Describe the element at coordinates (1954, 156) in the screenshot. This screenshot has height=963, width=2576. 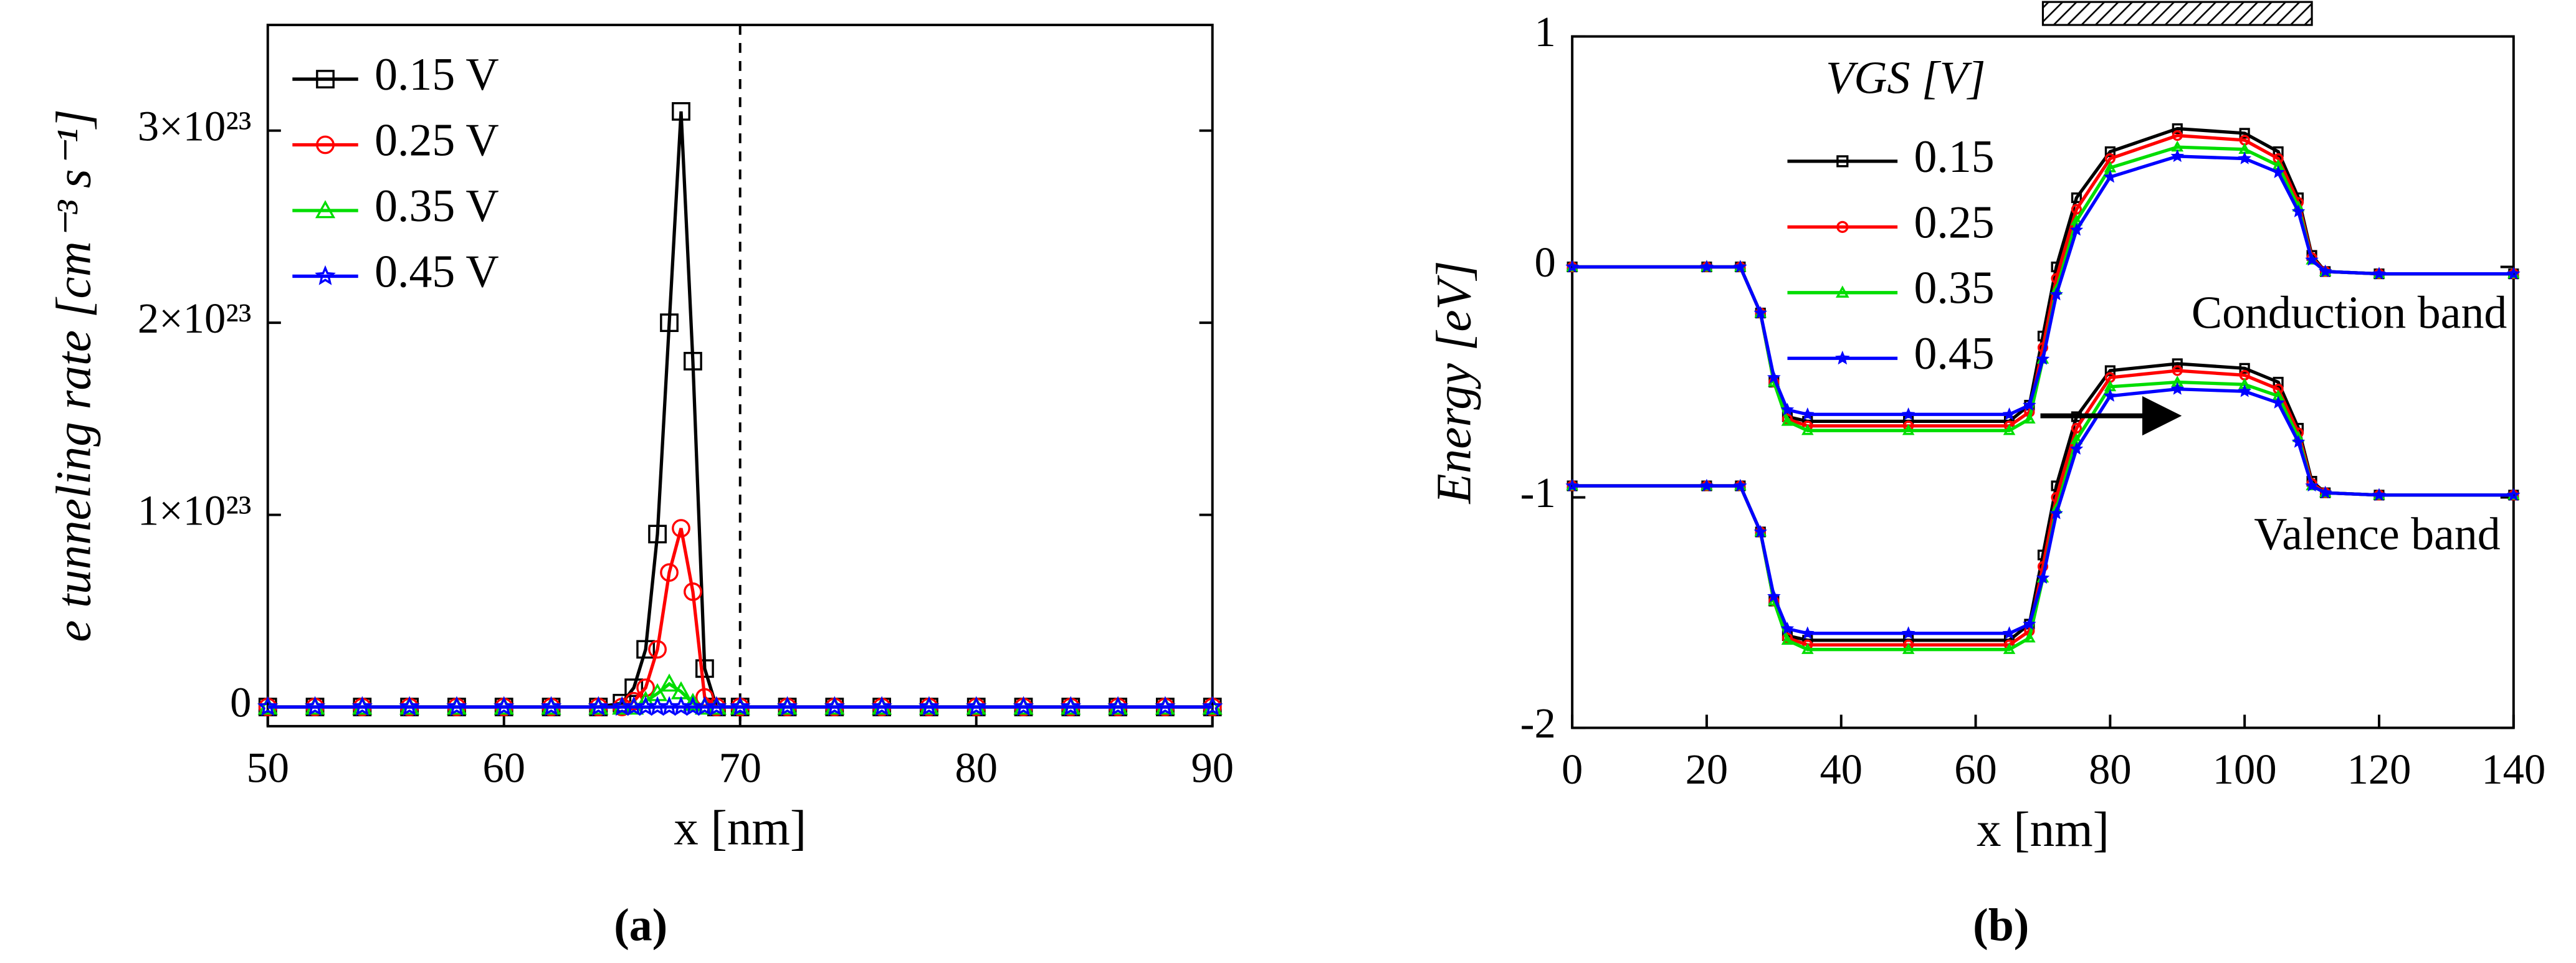
I see `legend-label: 0.15` at that location.